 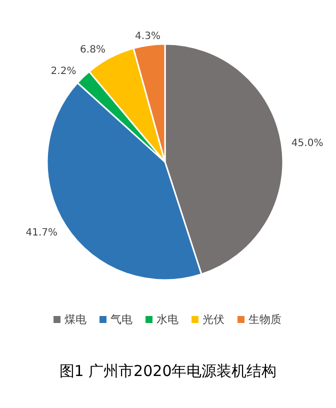 I want to click on data-label: 2.2%, so click(x=63, y=71).